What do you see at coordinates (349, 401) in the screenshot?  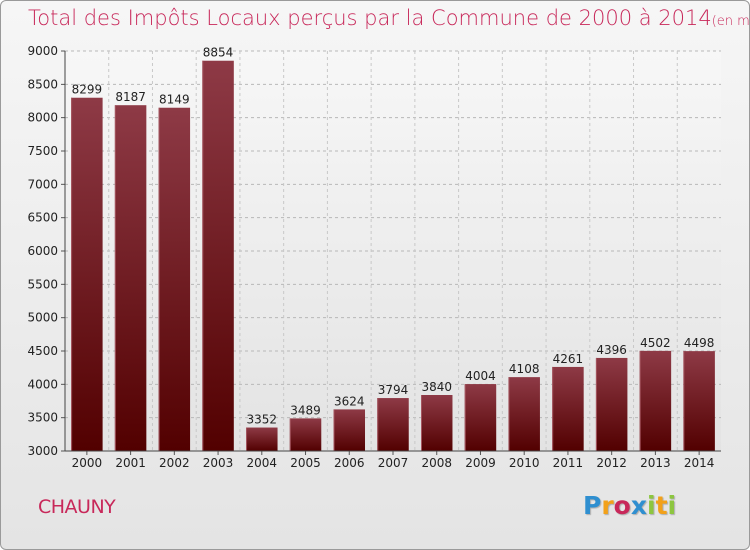 I see `bar-value-label: 3624` at bounding box center [349, 401].